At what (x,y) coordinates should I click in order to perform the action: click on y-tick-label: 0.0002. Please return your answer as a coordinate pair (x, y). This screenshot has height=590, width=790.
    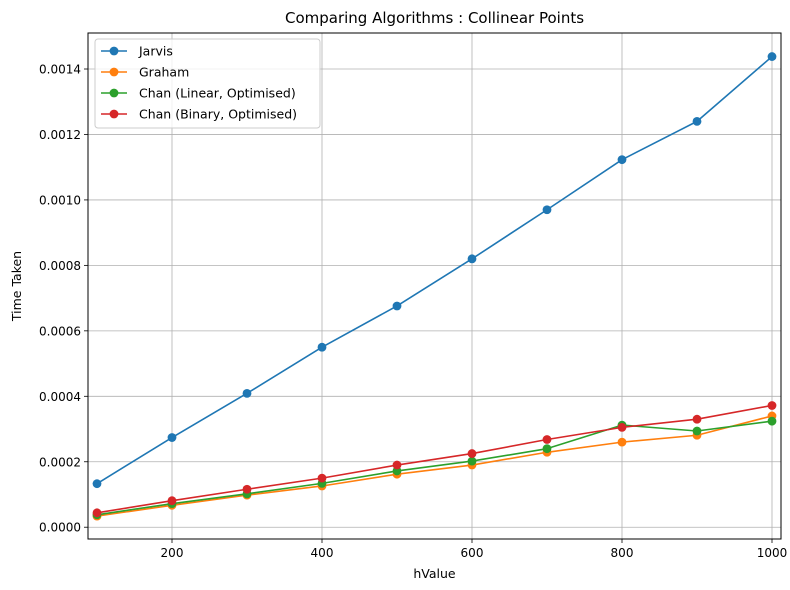
    Looking at the image, I should click on (60, 462).